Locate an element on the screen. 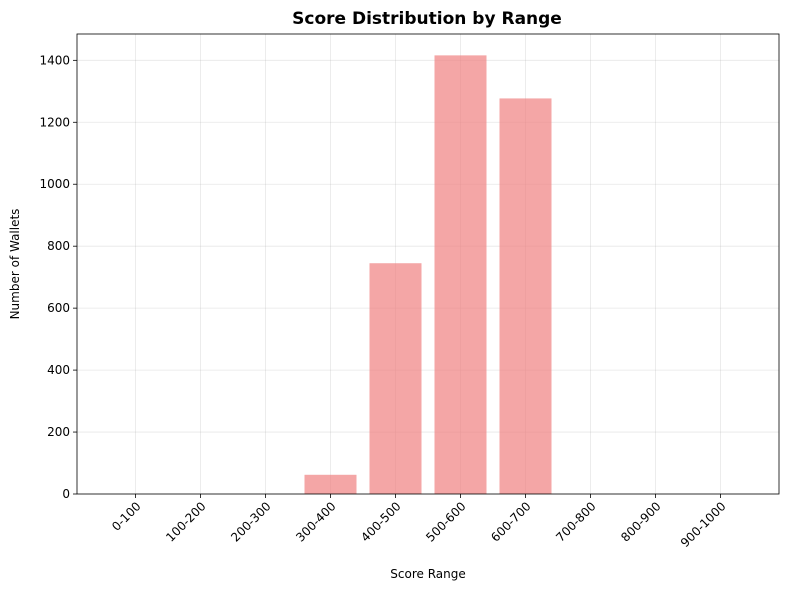 The height and width of the screenshot is (590, 790). x-tick-label: 600-700 is located at coordinates (510, 521).